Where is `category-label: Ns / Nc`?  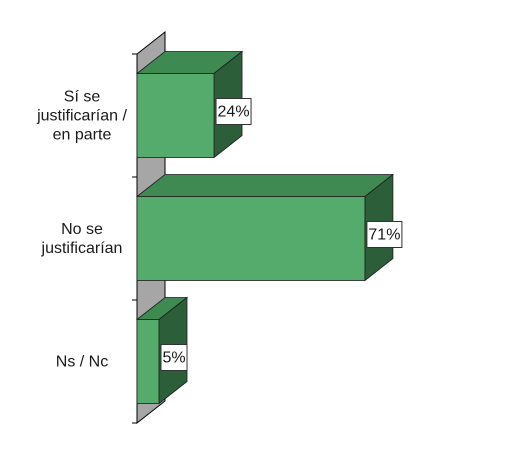 category-label: Ns / Nc is located at coordinates (82, 362).